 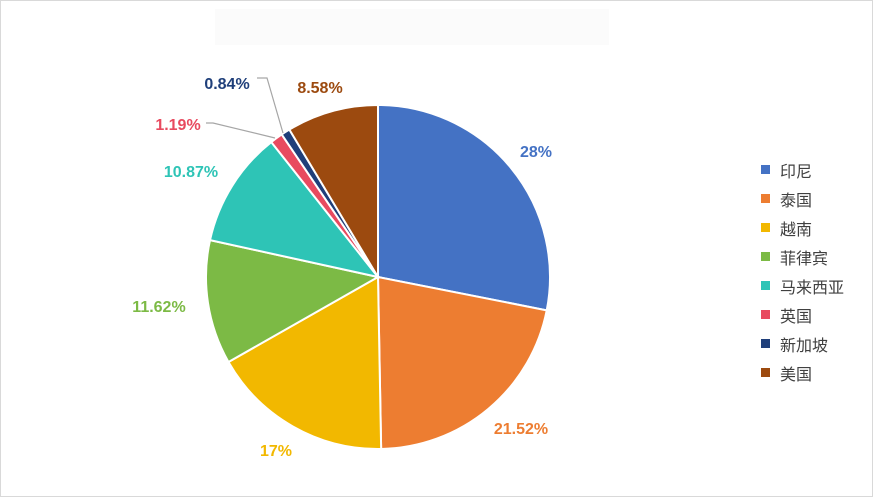 I want to click on legend-item-5: 马来西亚, so click(x=816, y=285).